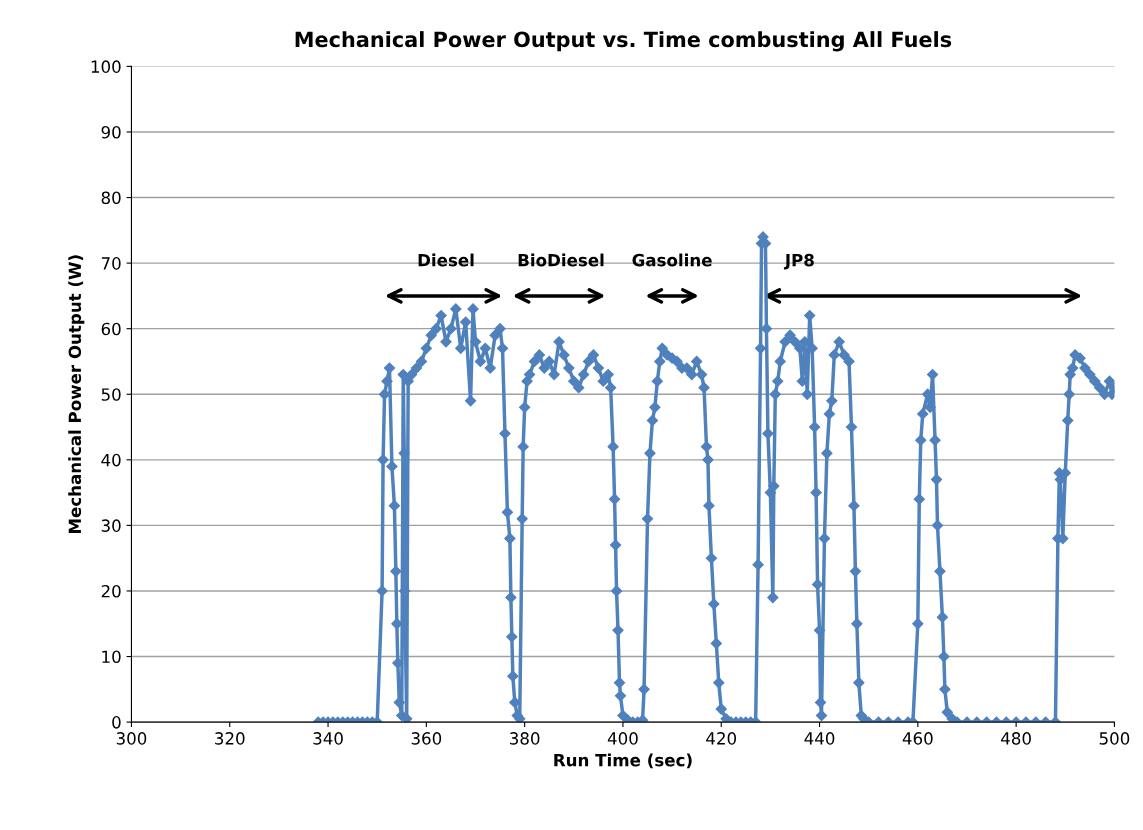 The width and height of the screenshot is (1143, 830). Describe the element at coordinates (111, 394) in the screenshot. I see `y-tick-label: 50` at that location.